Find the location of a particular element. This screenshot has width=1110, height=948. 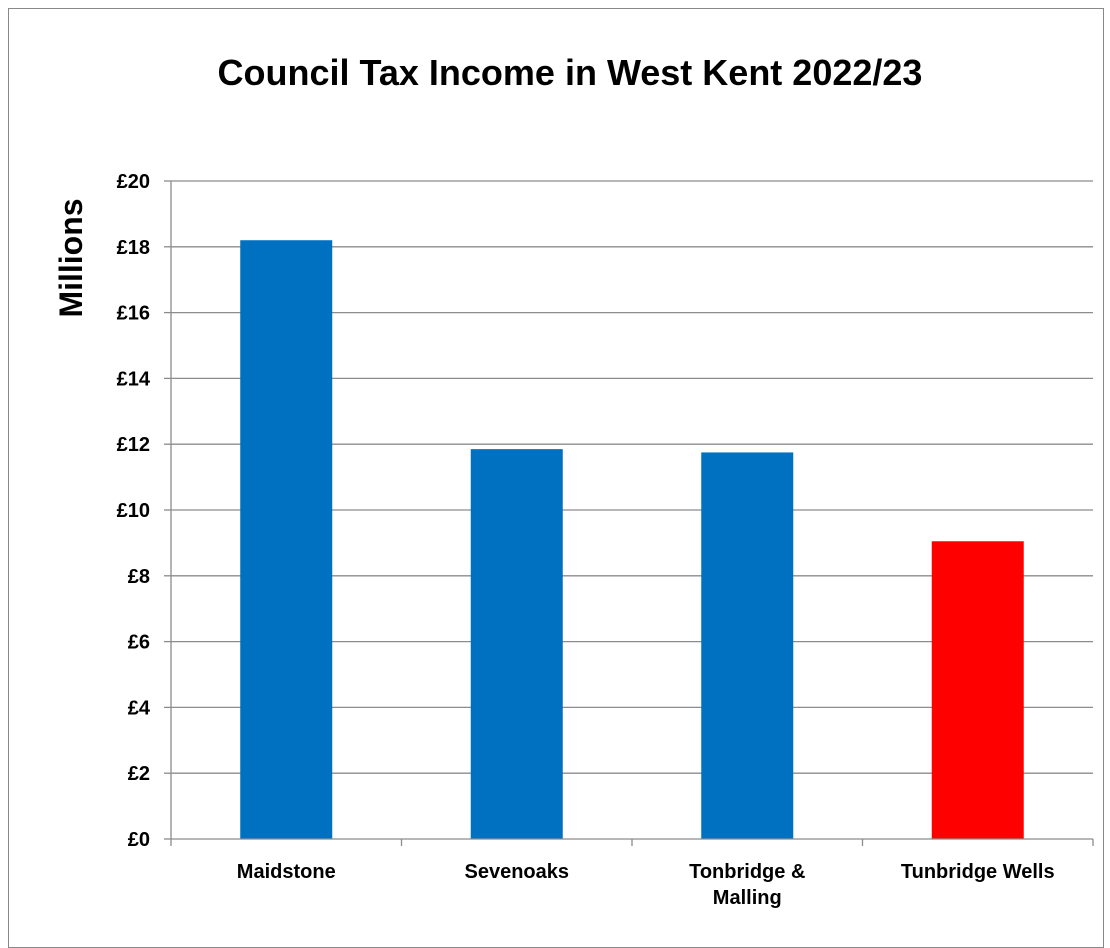

y-tick-label: £0 is located at coordinates (139, 840).